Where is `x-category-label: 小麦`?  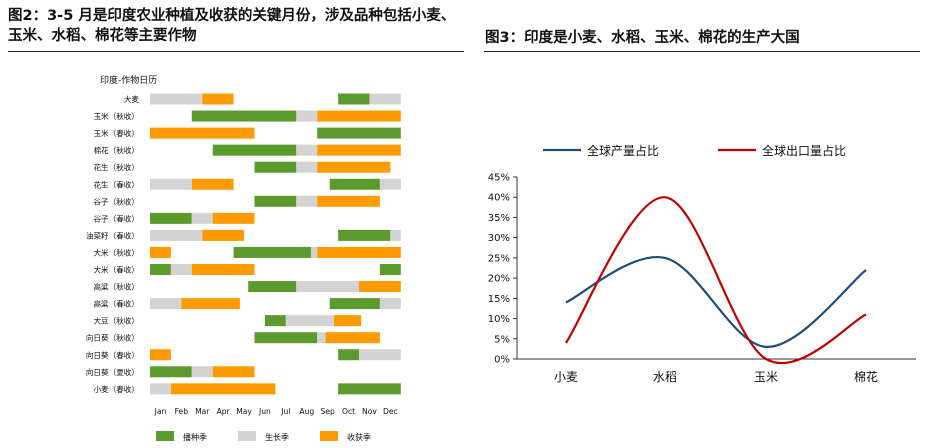 x-category-label: 小麦 is located at coordinates (566, 377).